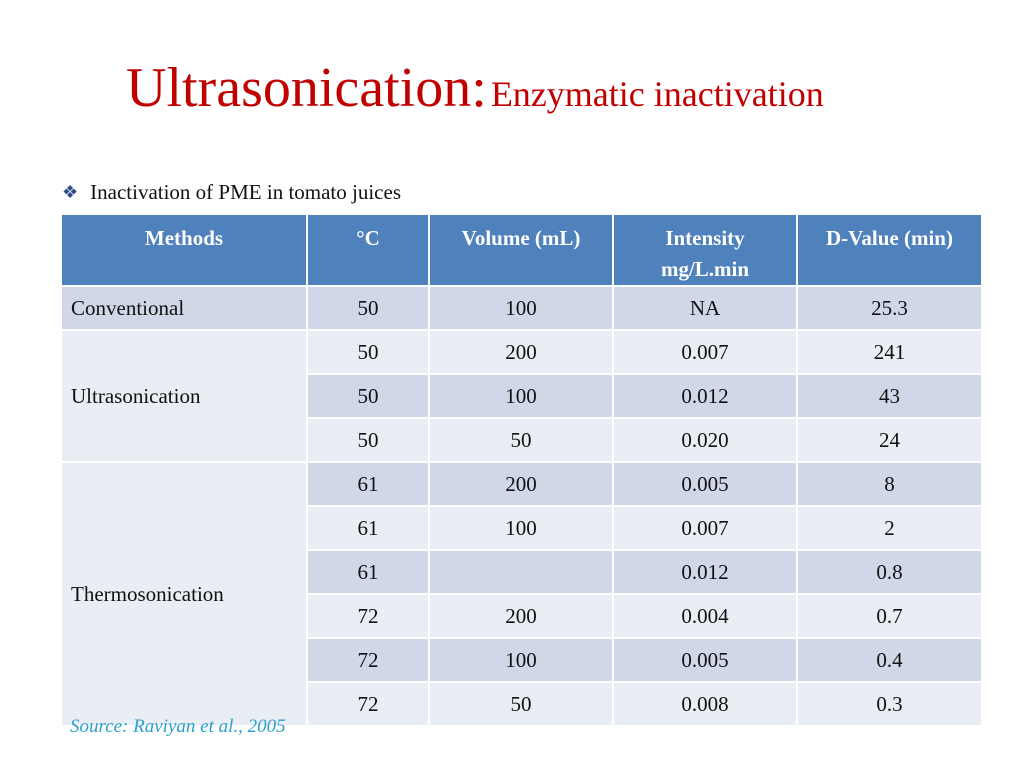 This screenshot has width=1024, height=768. I want to click on cell-dvalue: 241, so click(889, 352).